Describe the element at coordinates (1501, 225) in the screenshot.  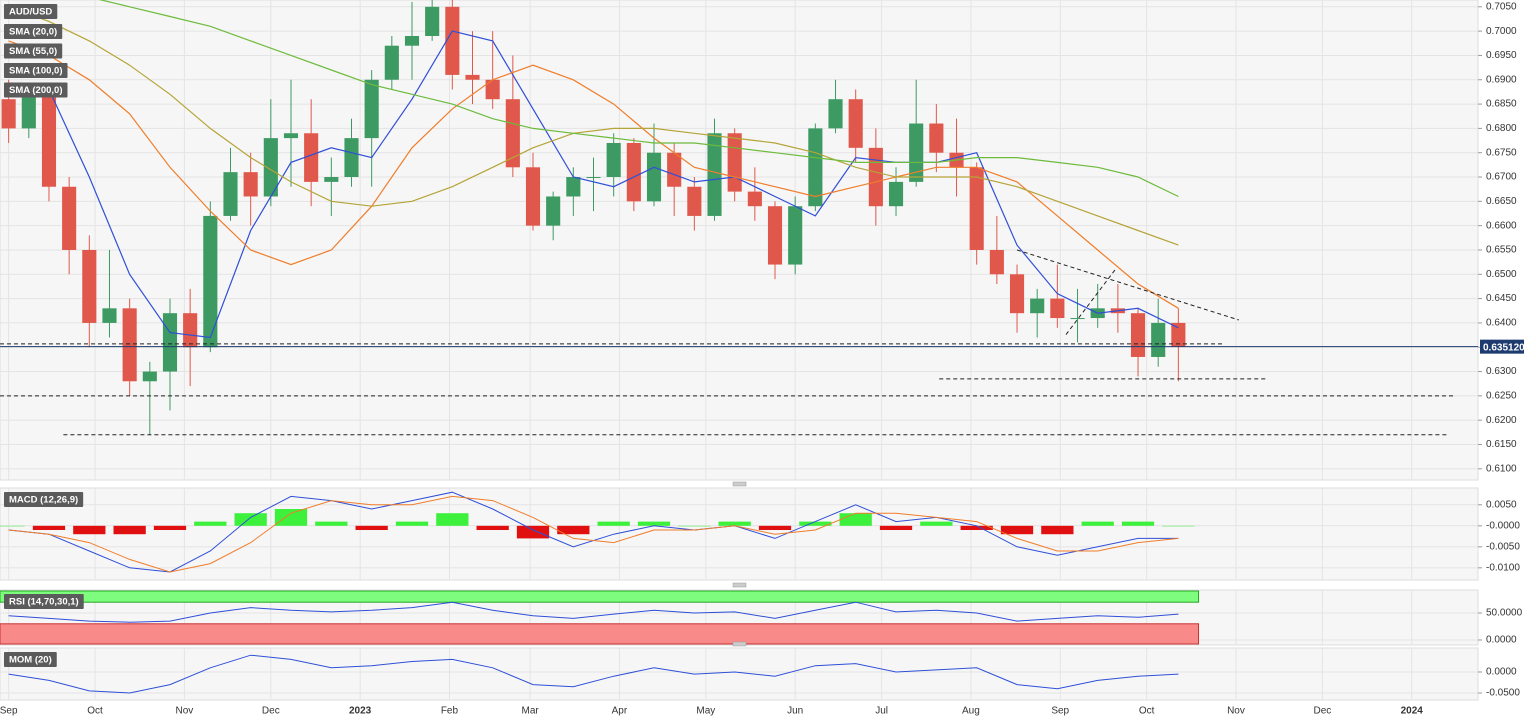
I see `y-tick-label: 0.6600` at that location.